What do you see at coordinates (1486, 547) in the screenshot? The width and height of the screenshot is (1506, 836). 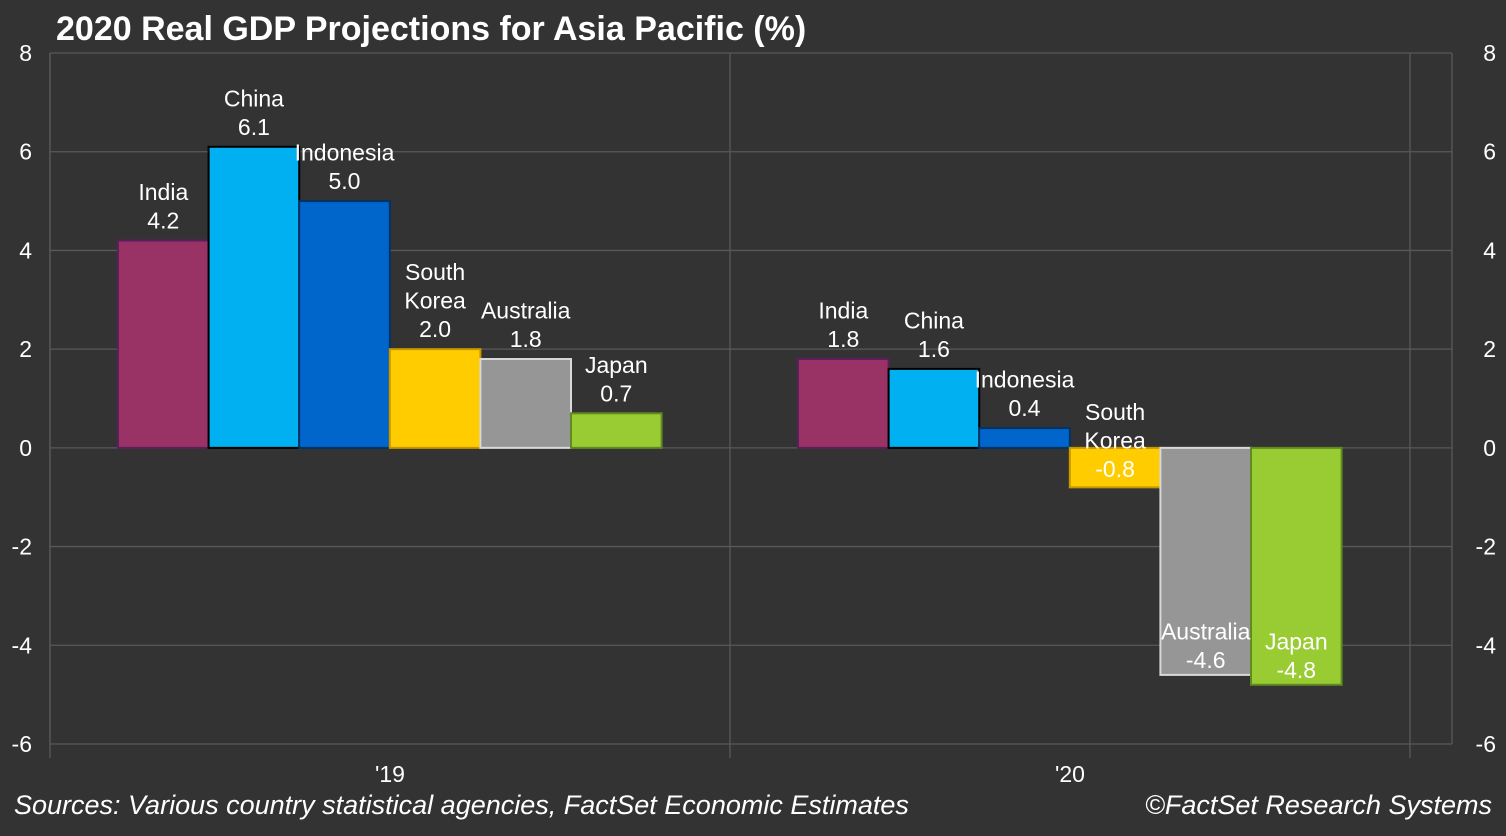 I see `y-tick-label-right: -2` at bounding box center [1486, 547].